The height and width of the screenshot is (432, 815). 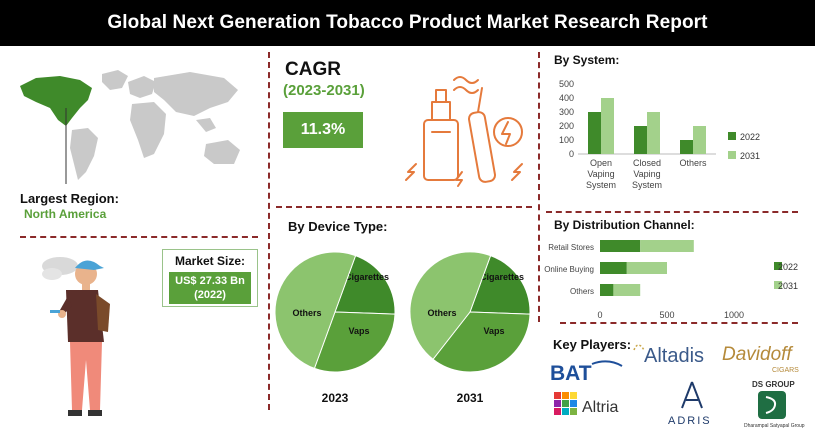 I want to click on distribution-category-label: Retail Stores, so click(x=571, y=247).